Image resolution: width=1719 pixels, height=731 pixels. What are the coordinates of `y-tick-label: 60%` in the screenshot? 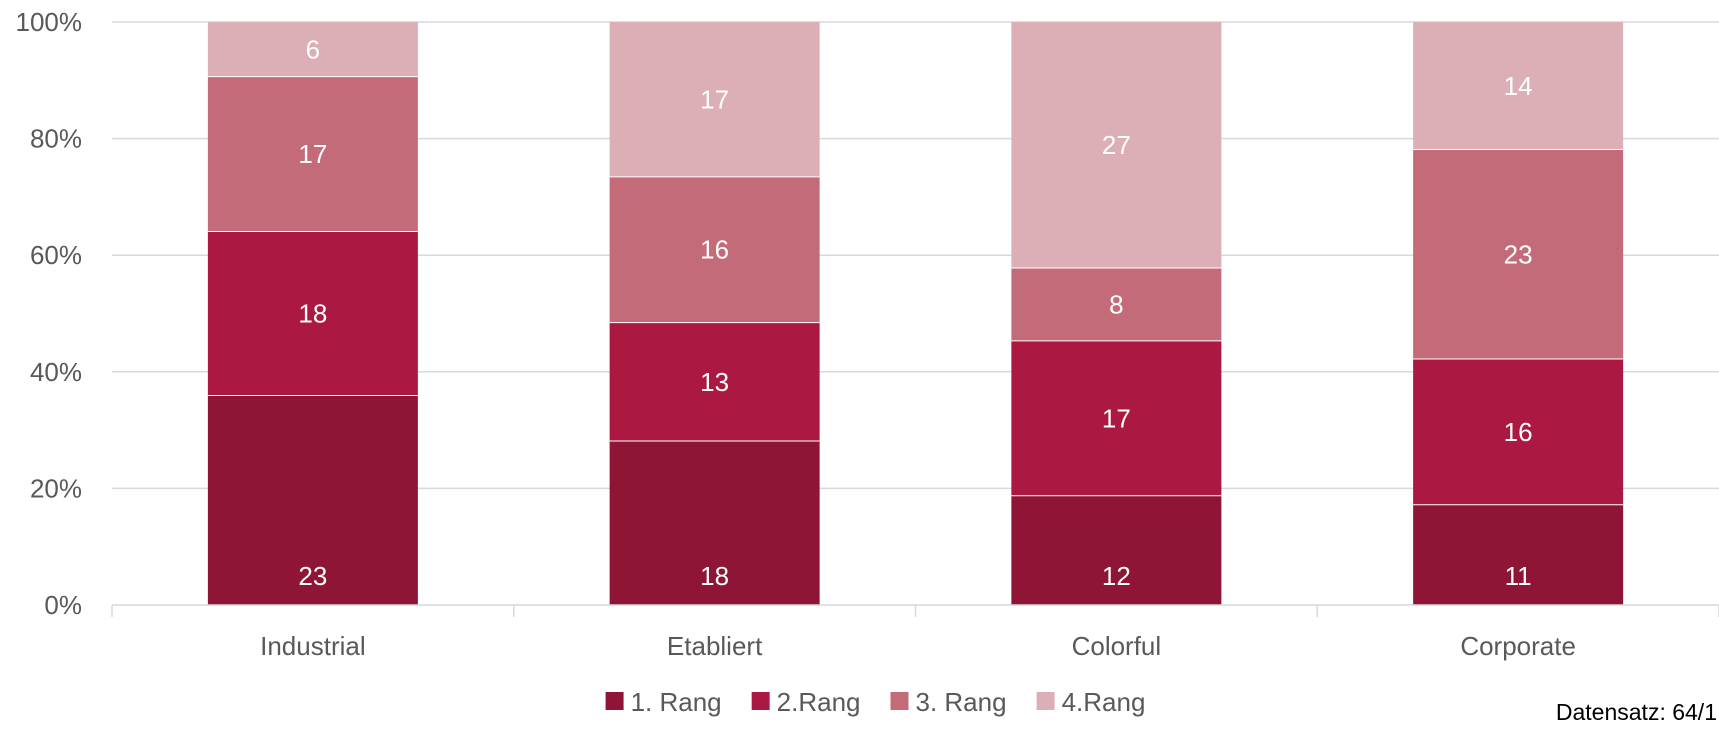 It's located at (56, 255).